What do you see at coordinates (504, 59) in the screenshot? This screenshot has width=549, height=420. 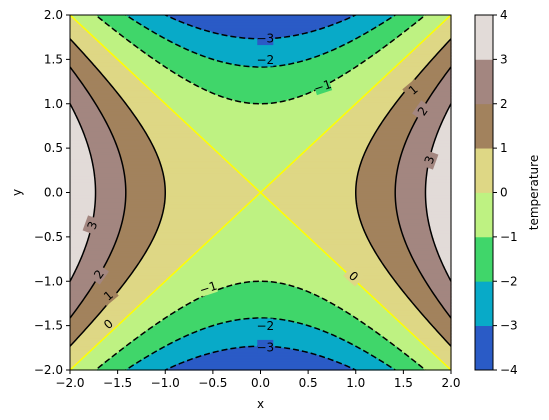 I see `colorbar-tick-label: 3` at bounding box center [504, 59].